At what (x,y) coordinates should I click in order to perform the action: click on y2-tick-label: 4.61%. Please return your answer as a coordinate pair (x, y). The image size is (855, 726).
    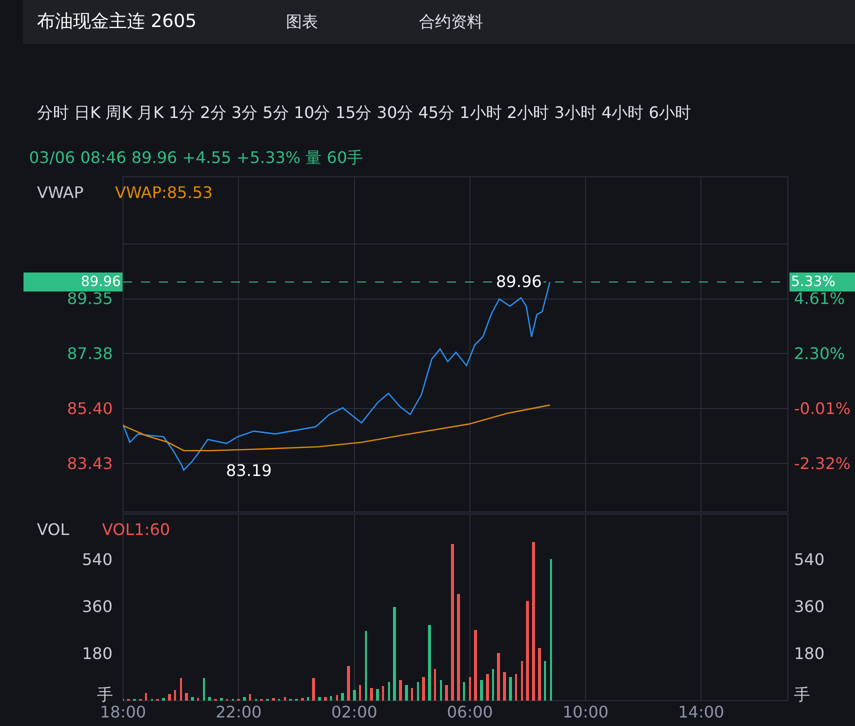
    Looking at the image, I should click on (819, 298).